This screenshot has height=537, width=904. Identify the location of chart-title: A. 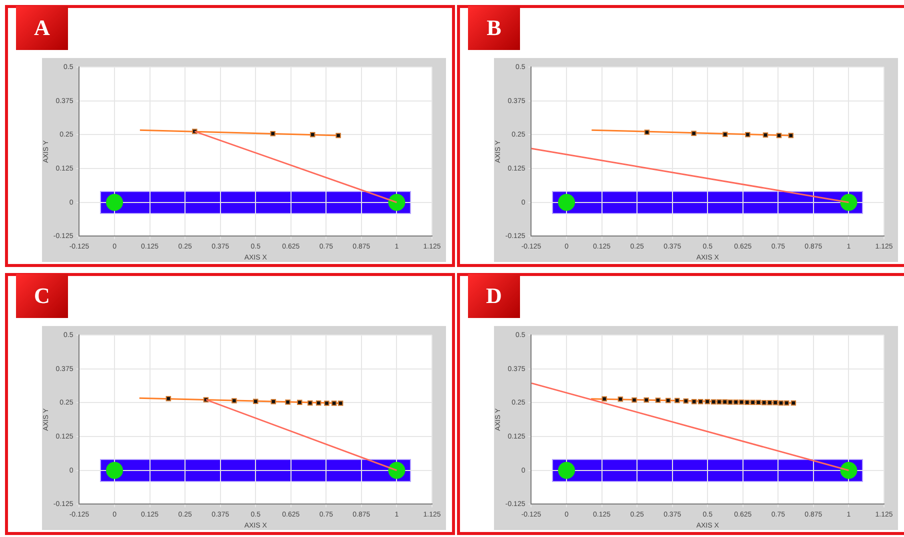
(42, 28).